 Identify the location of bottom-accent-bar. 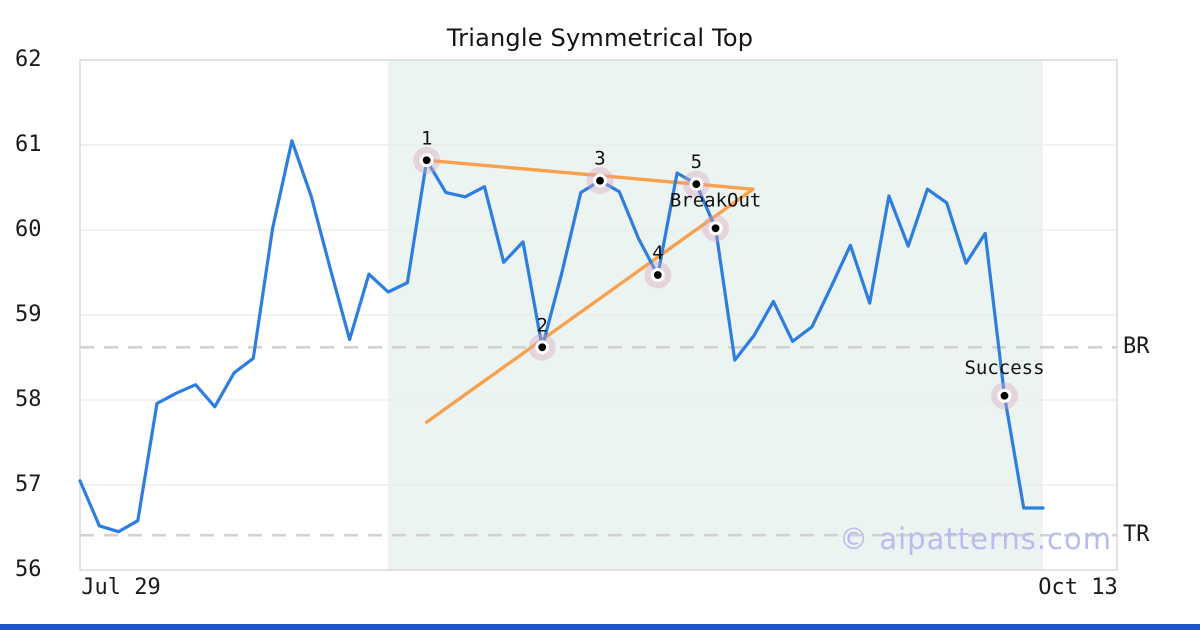
(600, 627).